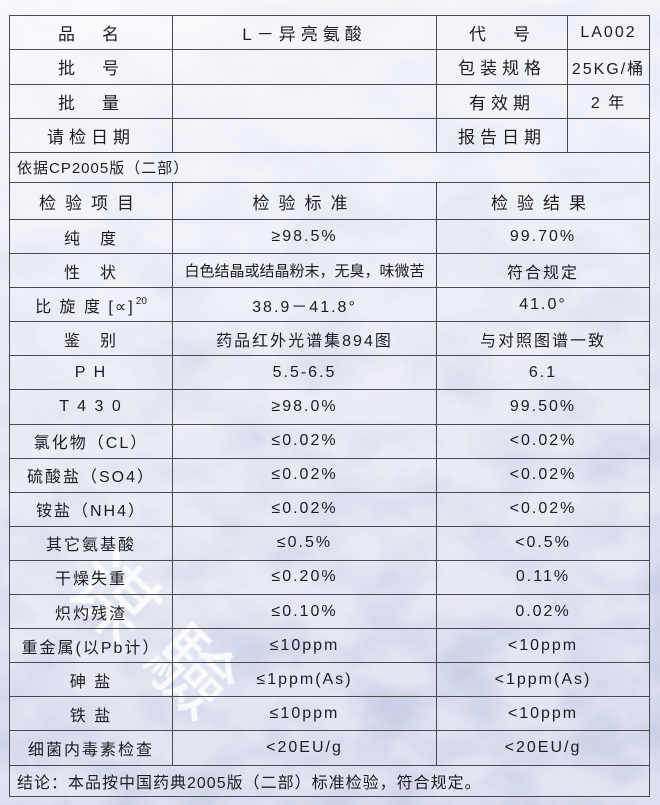 Image resolution: width=660 pixels, height=805 pixels. I want to click on test-item-cell: 纯 度, so click(91, 237).